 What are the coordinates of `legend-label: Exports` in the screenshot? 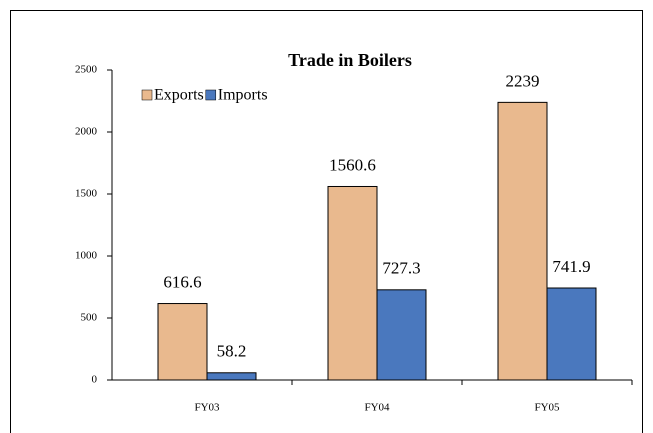 It's located at (179, 95).